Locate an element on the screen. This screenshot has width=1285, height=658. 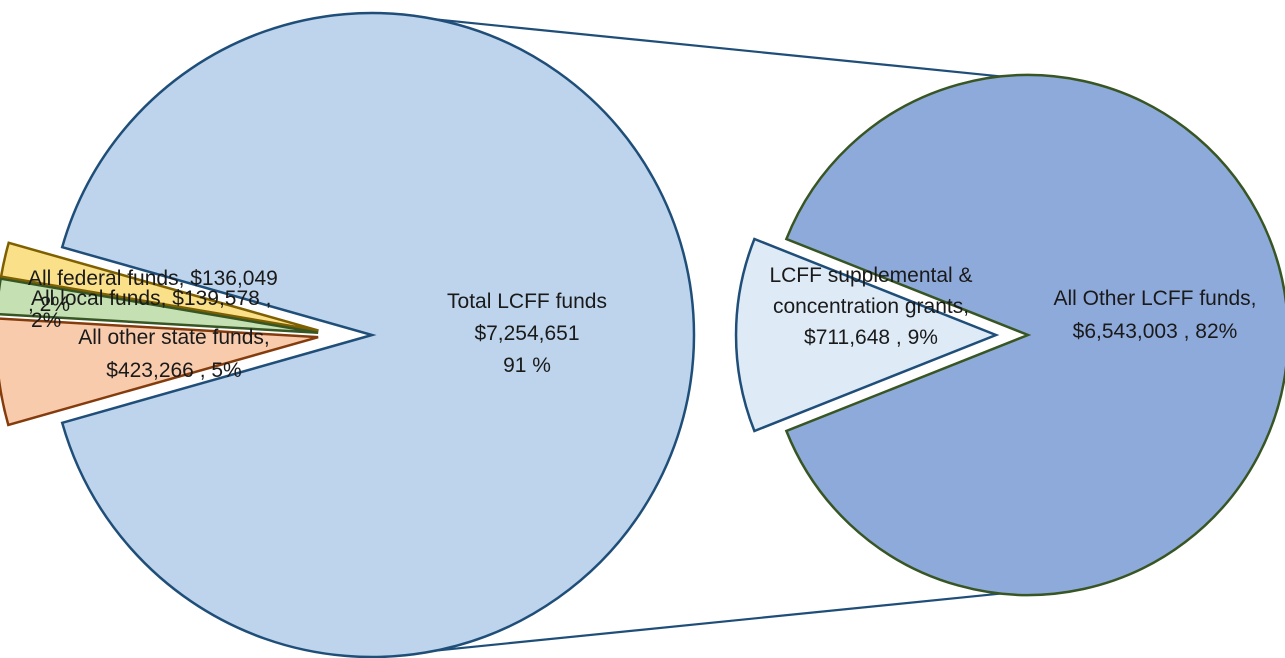
label-all-other-lcff-funds-line: $6,543,003 , 82% is located at coordinates (1155, 331).